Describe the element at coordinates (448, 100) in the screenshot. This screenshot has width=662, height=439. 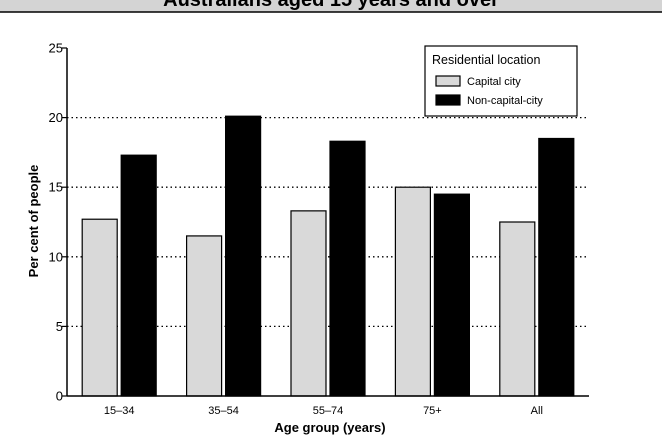
I see `legend-swatch-non-capital-city` at that location.